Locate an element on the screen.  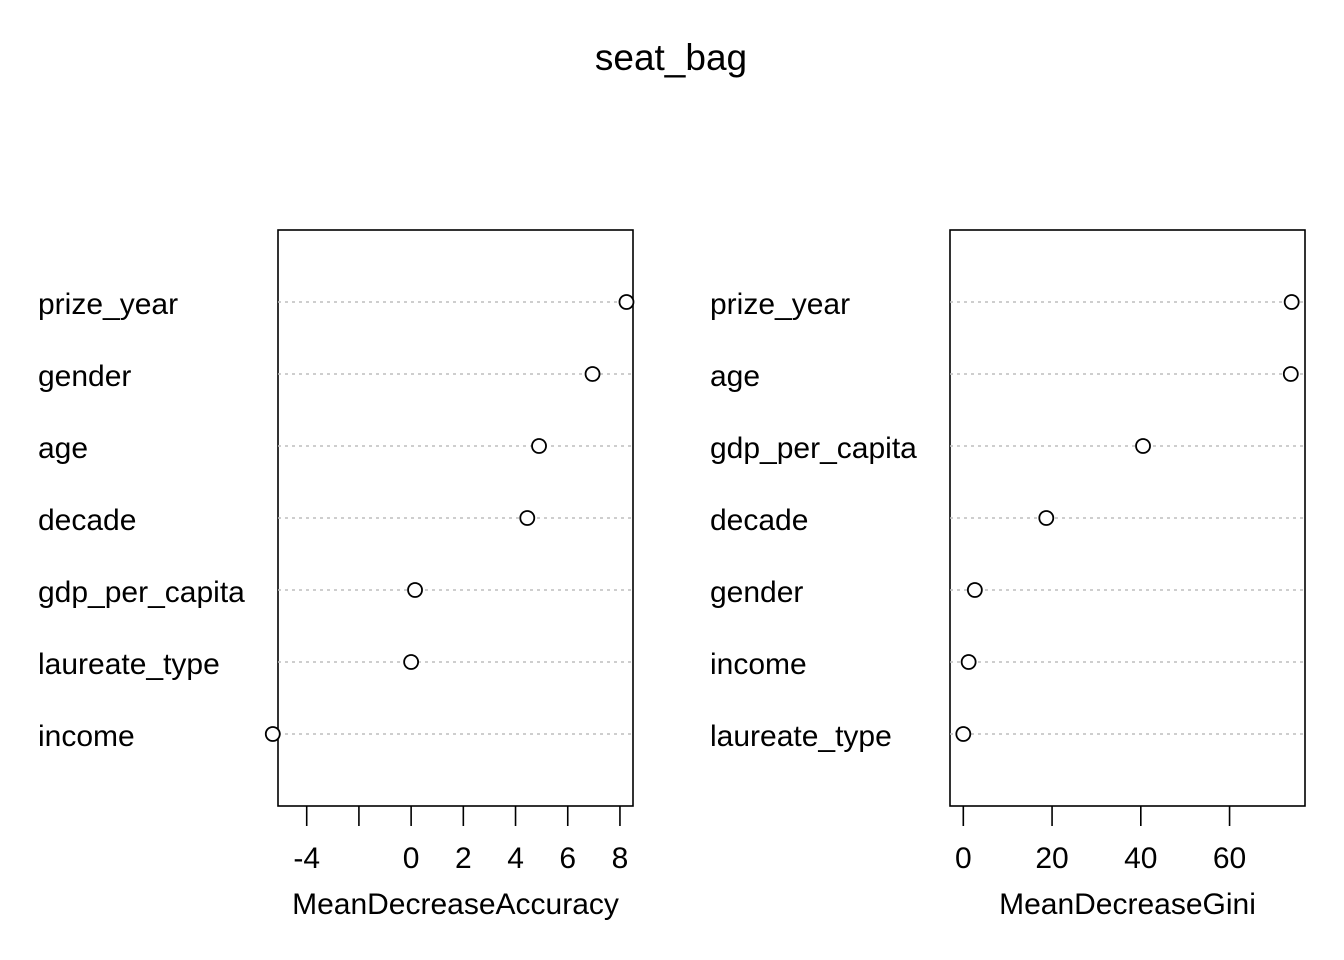
x-tick-label: 40 is located at coordinates (1140, 858).